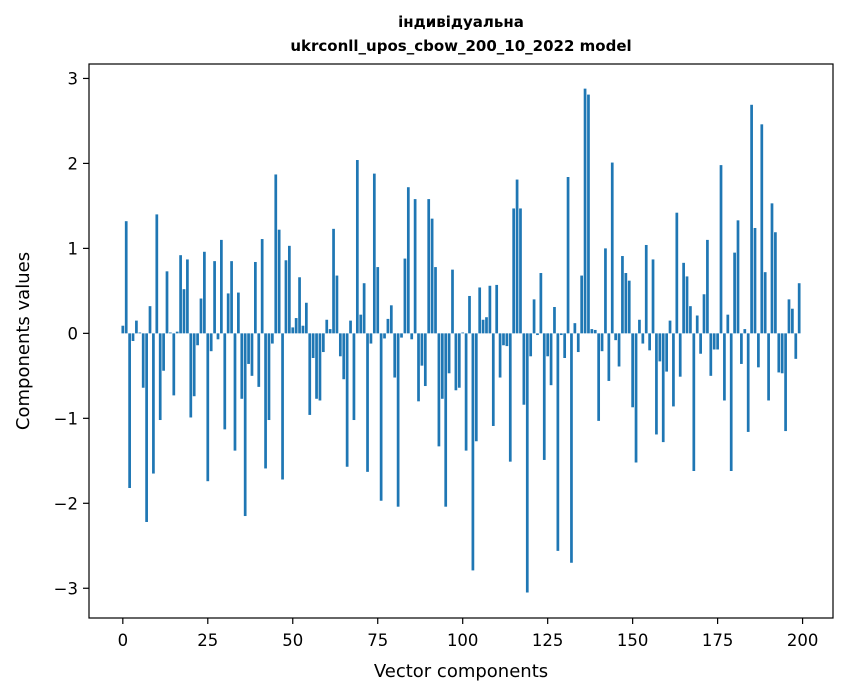  What do you see at coordinates (123, 640) in the screenshot?
I see `x-tick-label: 0` at bounding box center [123, 640].